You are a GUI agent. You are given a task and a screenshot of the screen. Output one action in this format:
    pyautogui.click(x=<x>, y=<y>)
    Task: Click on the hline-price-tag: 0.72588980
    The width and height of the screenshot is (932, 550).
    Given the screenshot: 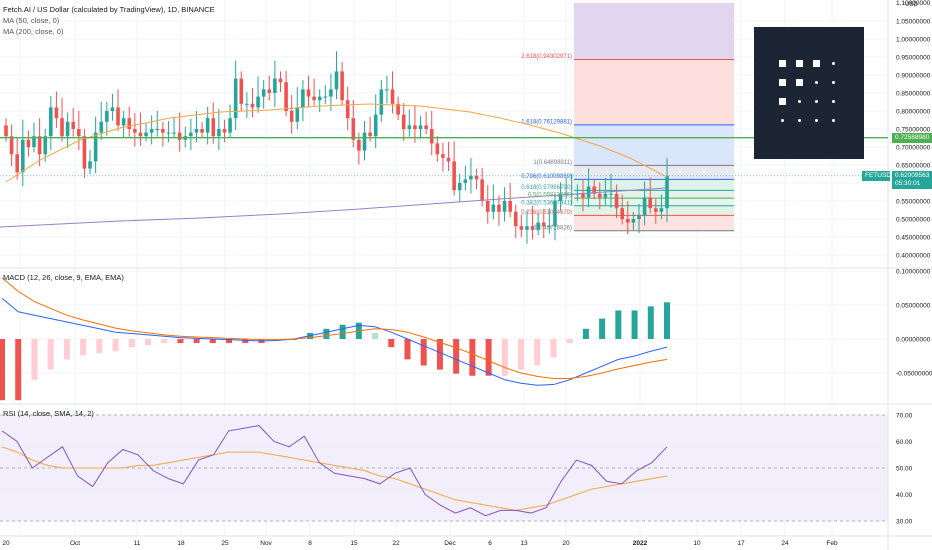 What is the action you would take?
    pyautogui.click(x=912, y=138)
    